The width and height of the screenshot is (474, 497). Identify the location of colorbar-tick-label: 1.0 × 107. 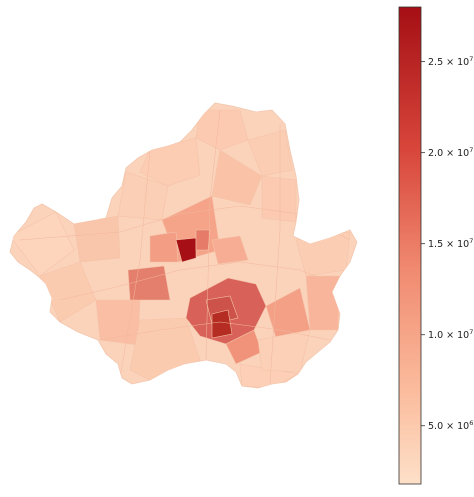
(450, 334).